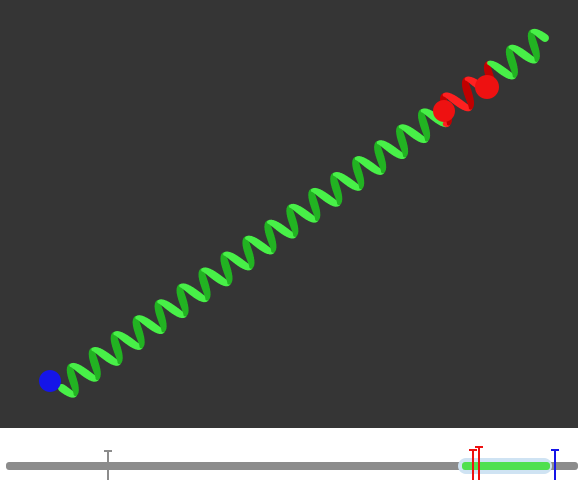  Describe the element at coordinates (506, 466) in the screenshot. I see `visible-segment` at that location.